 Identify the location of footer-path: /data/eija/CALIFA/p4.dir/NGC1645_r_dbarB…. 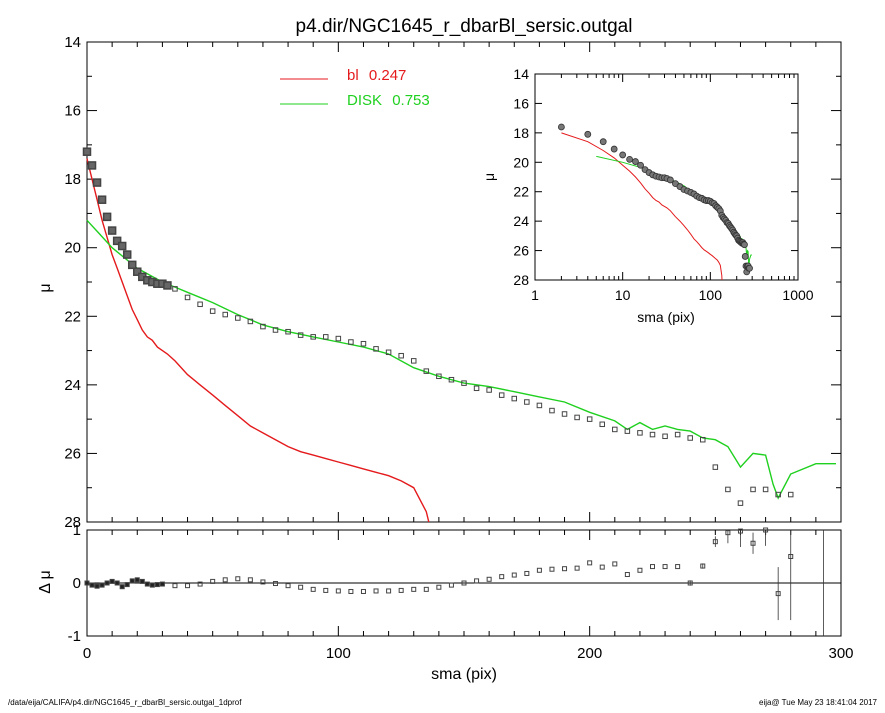
(125, 702).